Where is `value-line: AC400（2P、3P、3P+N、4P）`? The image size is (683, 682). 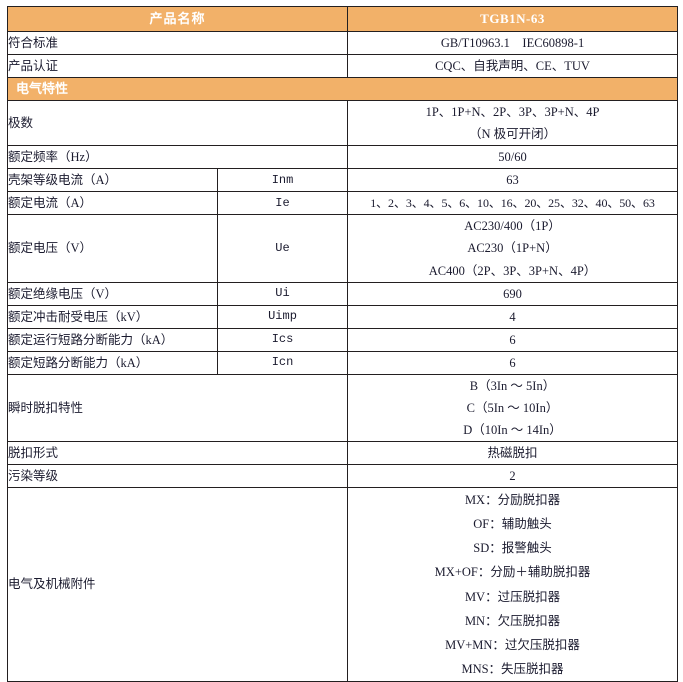
value-line: AC400（2P、3P、3P+N、4P） is located at coordinates (512, 270).